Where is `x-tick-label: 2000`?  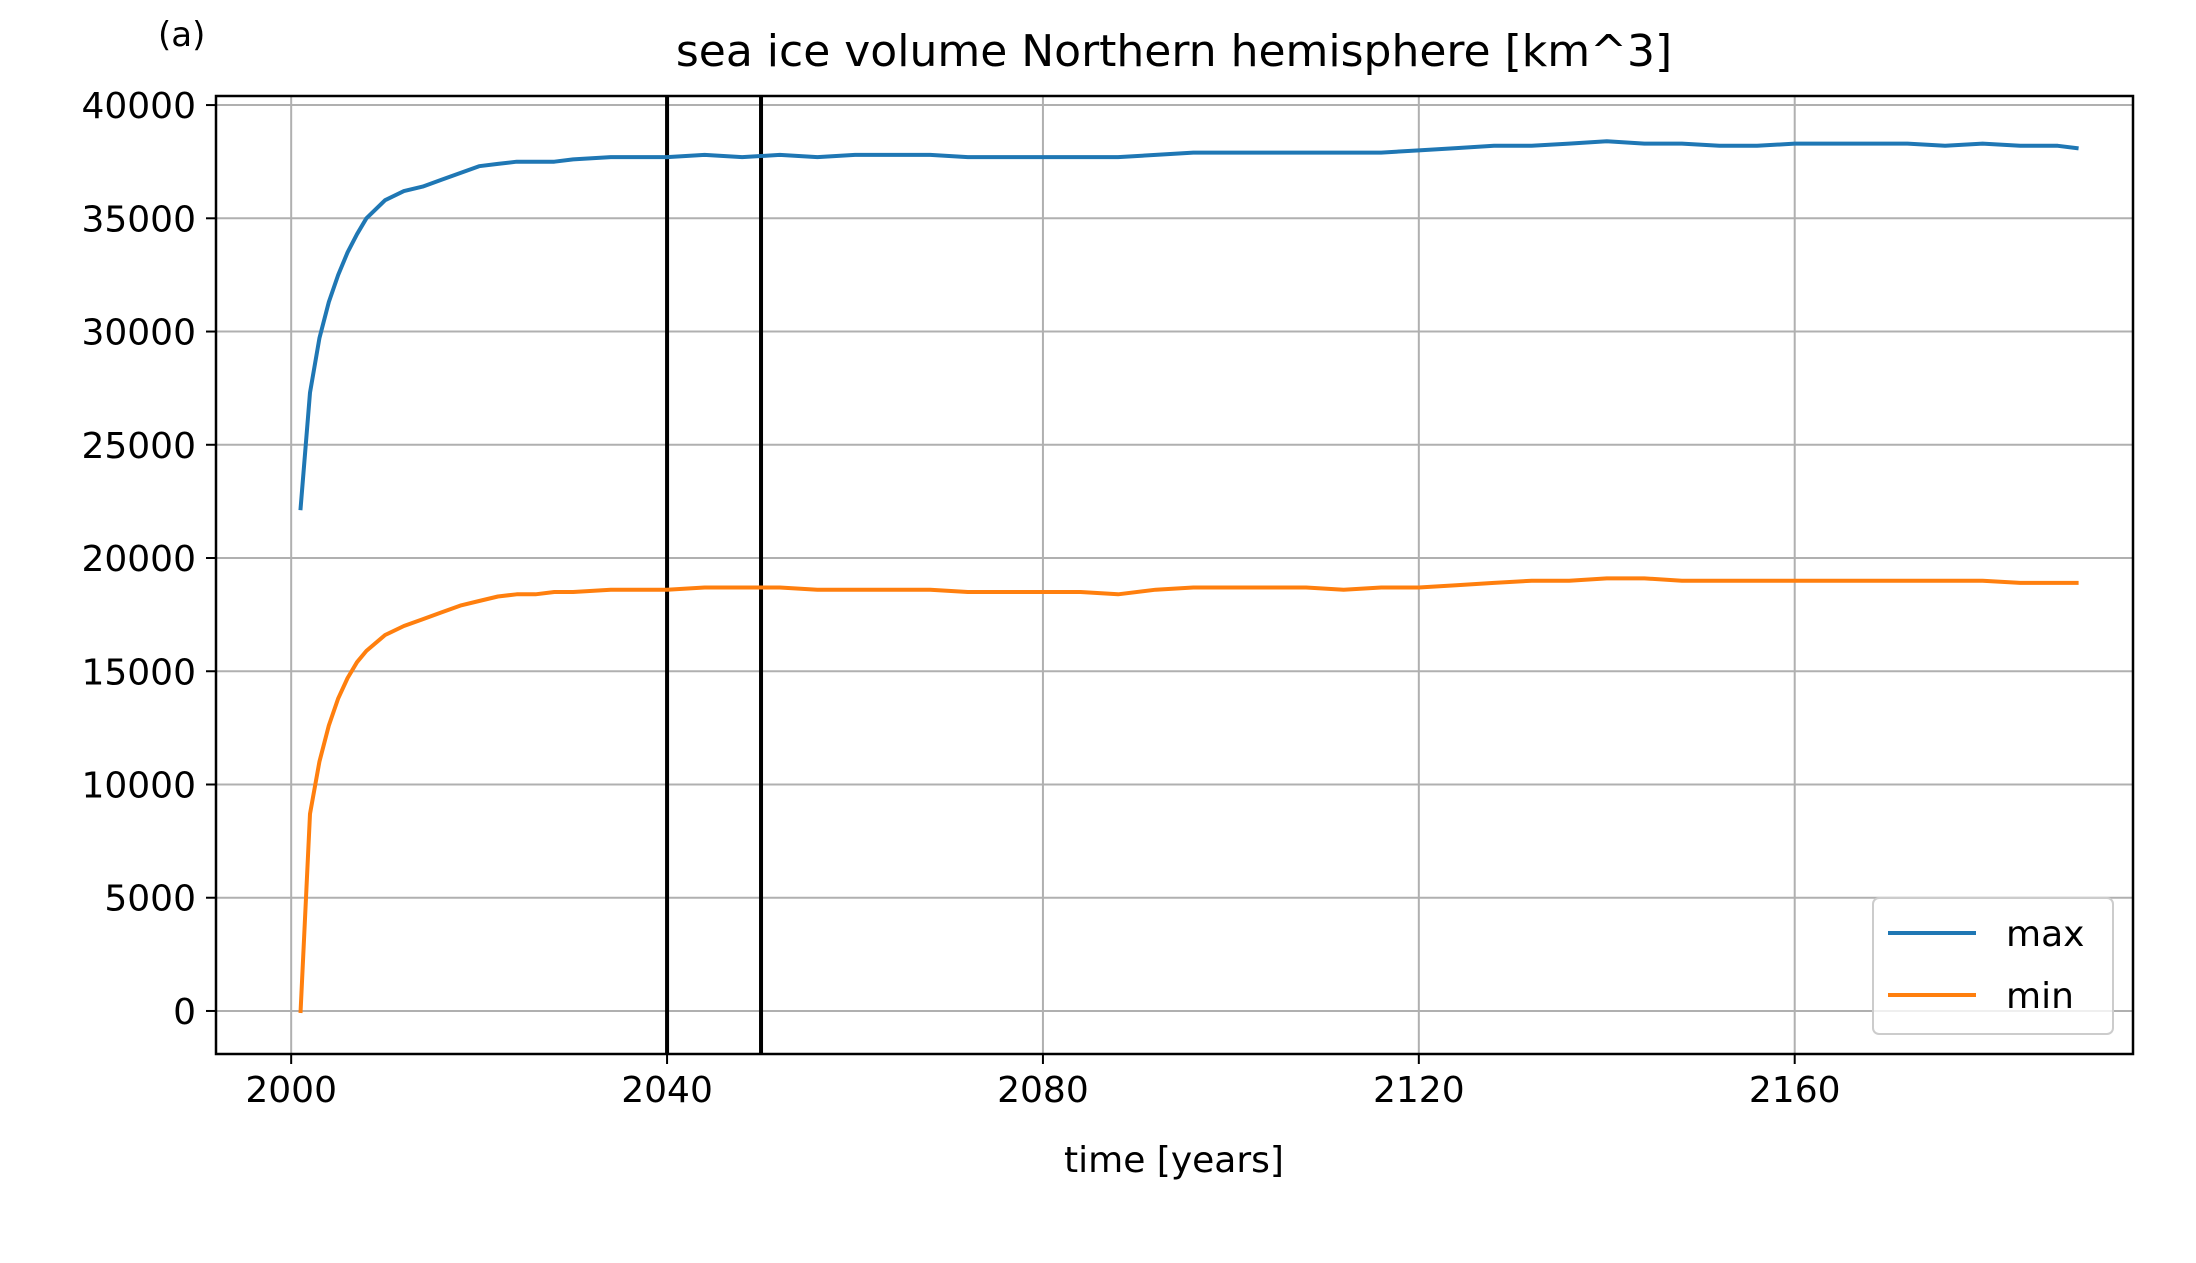 x-tick-label: 2000 is located at coordinates (291, 1090).